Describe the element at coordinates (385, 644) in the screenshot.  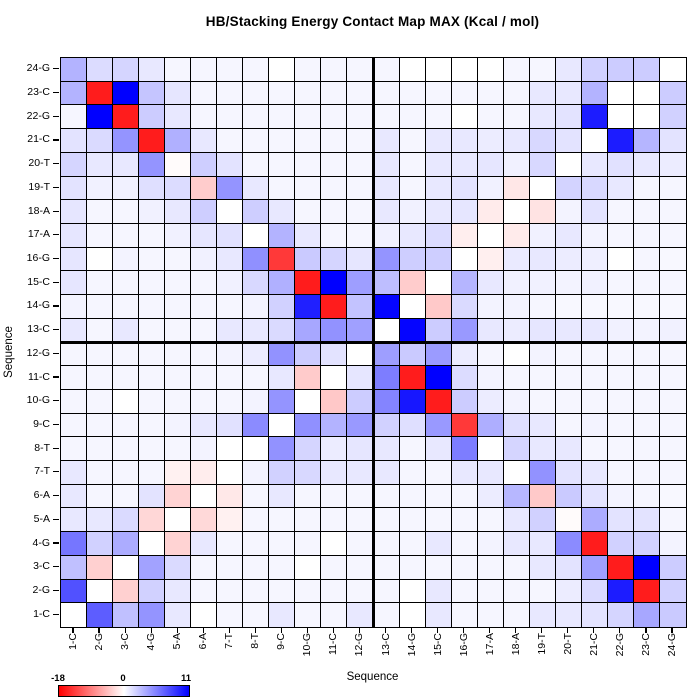
I see `x-axis-label: 13-C` at that location.